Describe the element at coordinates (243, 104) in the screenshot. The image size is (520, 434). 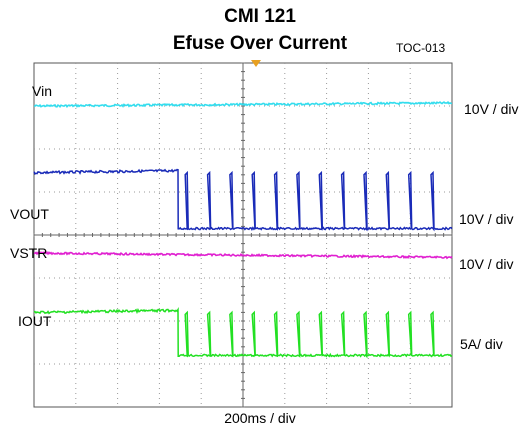
I see `trace-vin` at that location.